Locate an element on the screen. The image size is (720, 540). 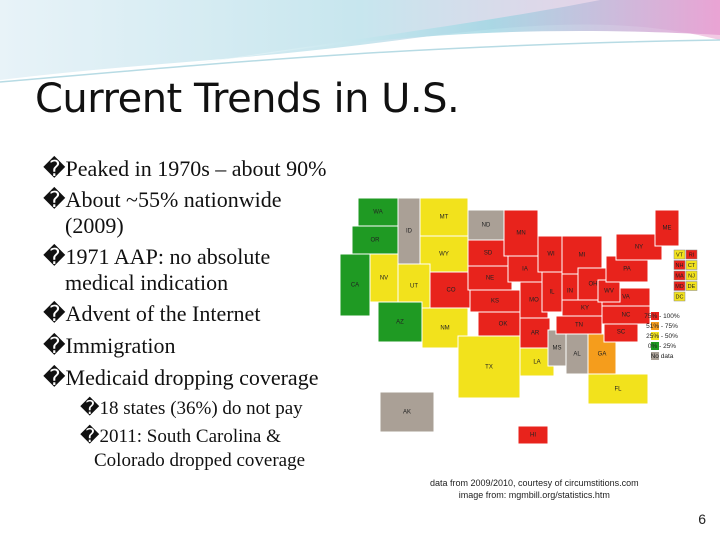
state-label: NE is located at coordinates (490, 279).